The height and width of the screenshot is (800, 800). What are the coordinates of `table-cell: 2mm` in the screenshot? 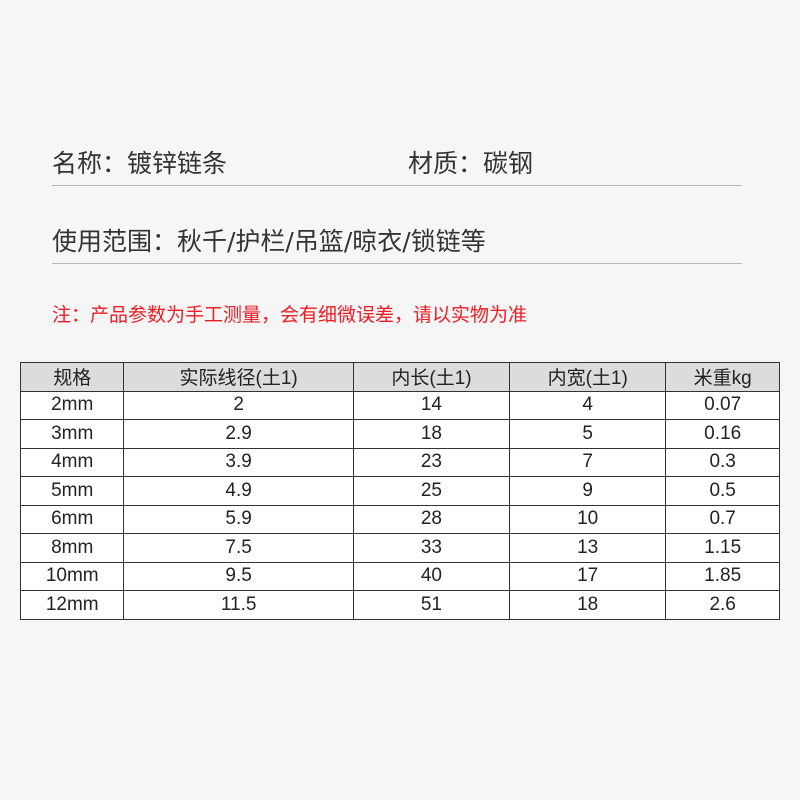 It's located at (72, 405).